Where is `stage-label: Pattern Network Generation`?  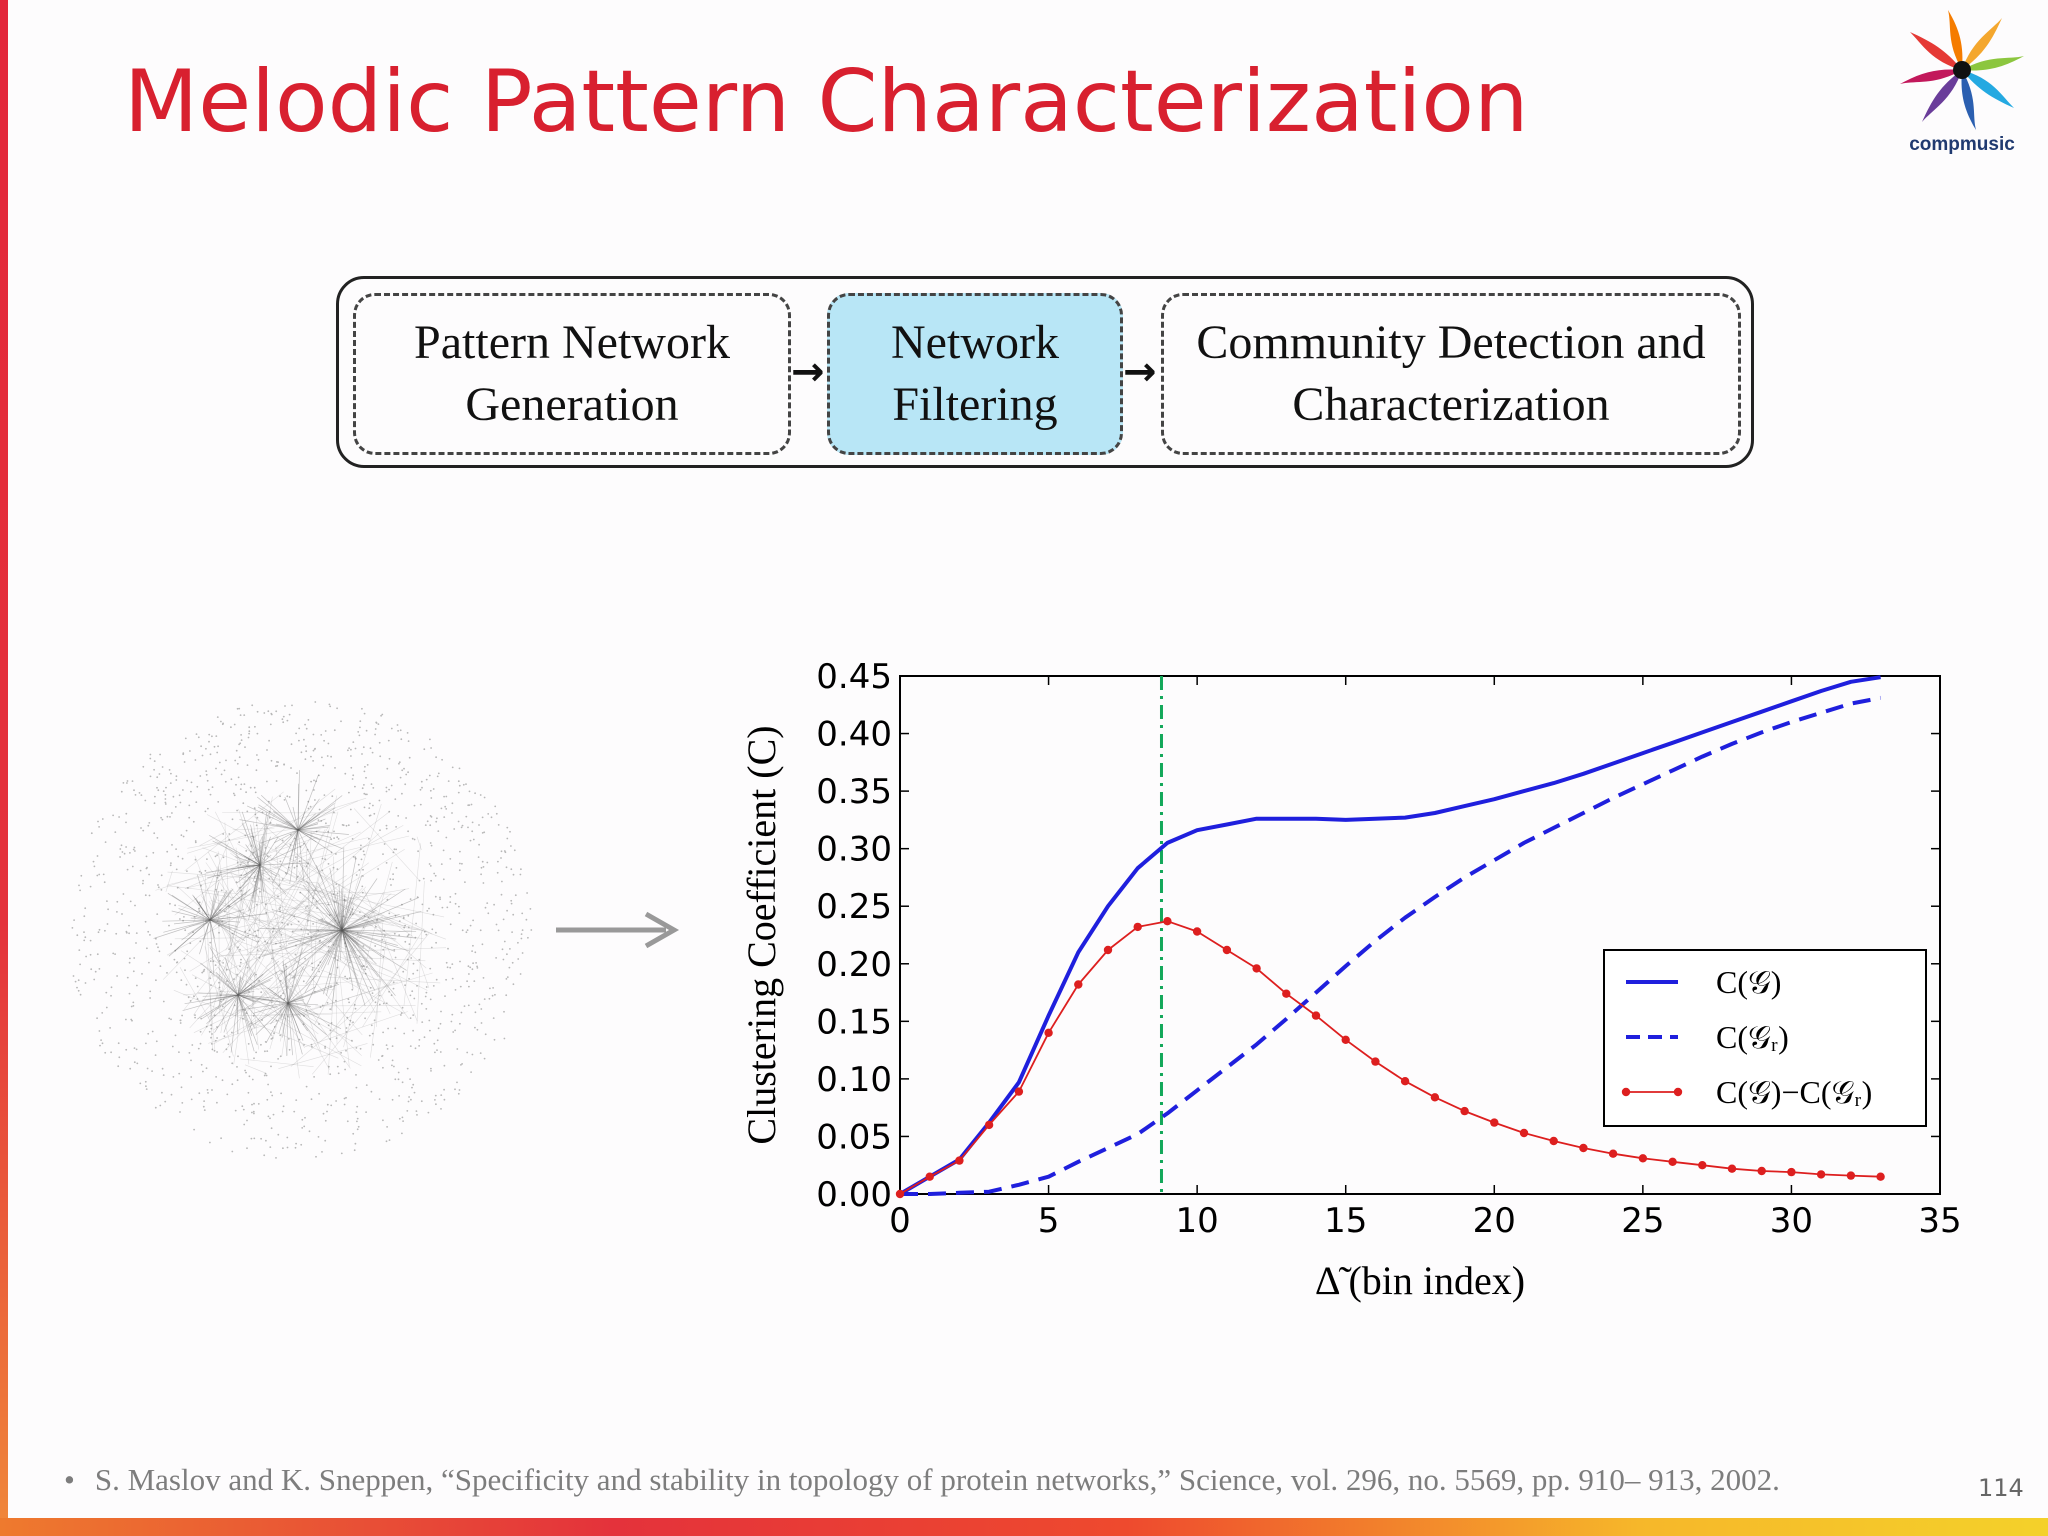 stage-label: Pattern Network Generation is located at coordinates (572, 373).